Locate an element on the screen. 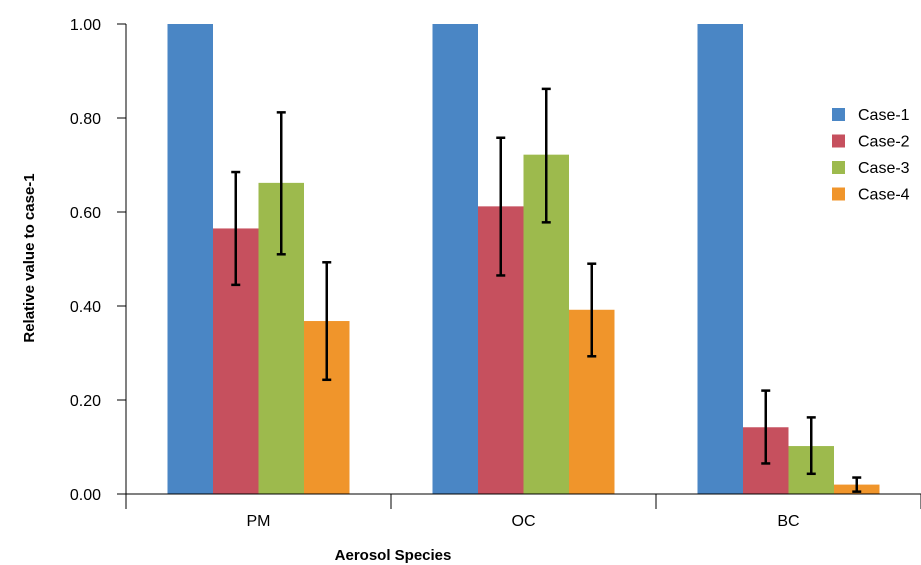 The image size is (921, 565). legend-label: Case-1 is located at coordinates (884, 115).